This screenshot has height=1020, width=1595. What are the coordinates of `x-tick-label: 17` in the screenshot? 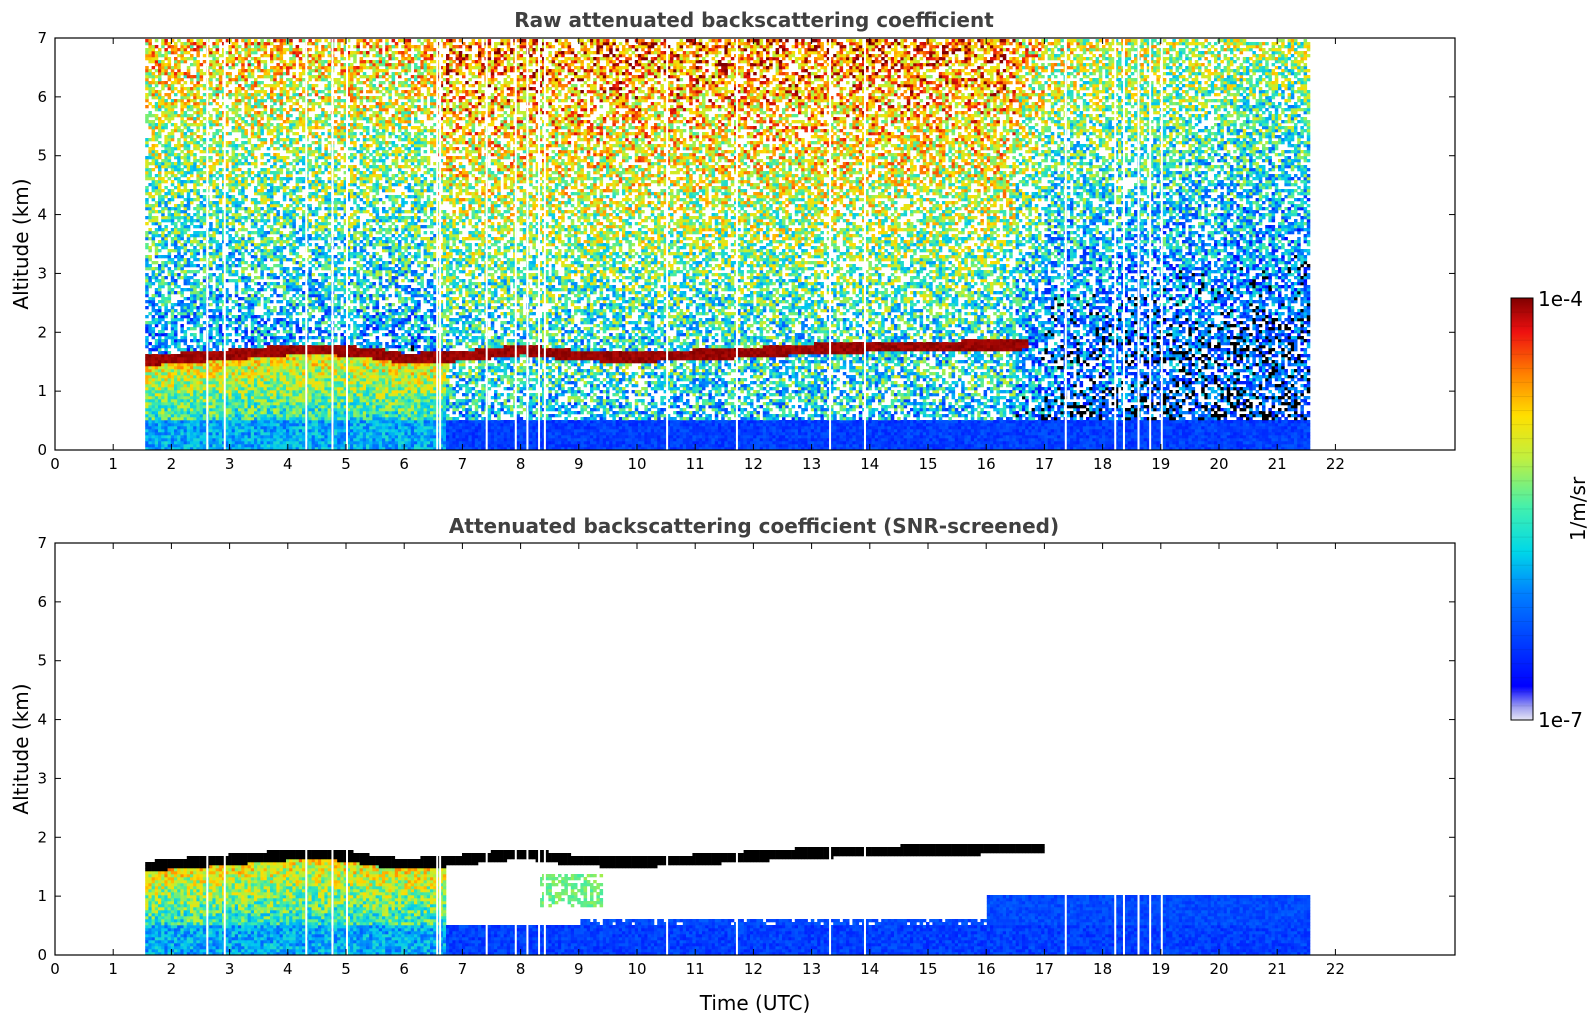 It's located at (1044, 969).